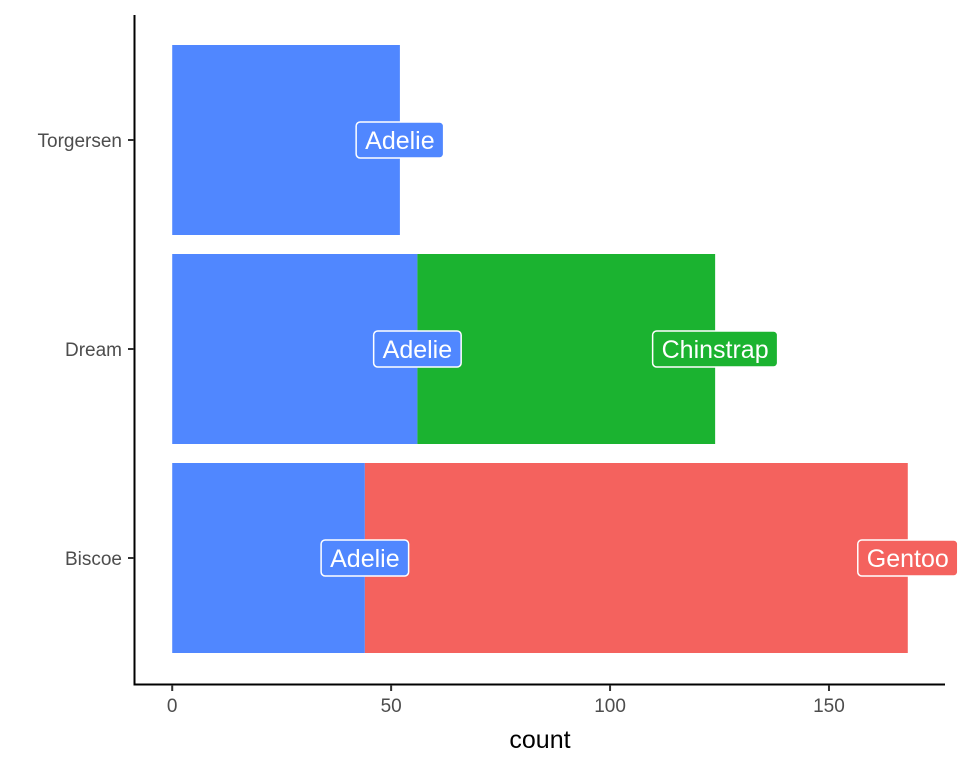 The image size is (960, 768). Describe the element at coordinates (93, 559) in the screenshot. I see `y-tick-label-biscoe: Biscoe` at that location.